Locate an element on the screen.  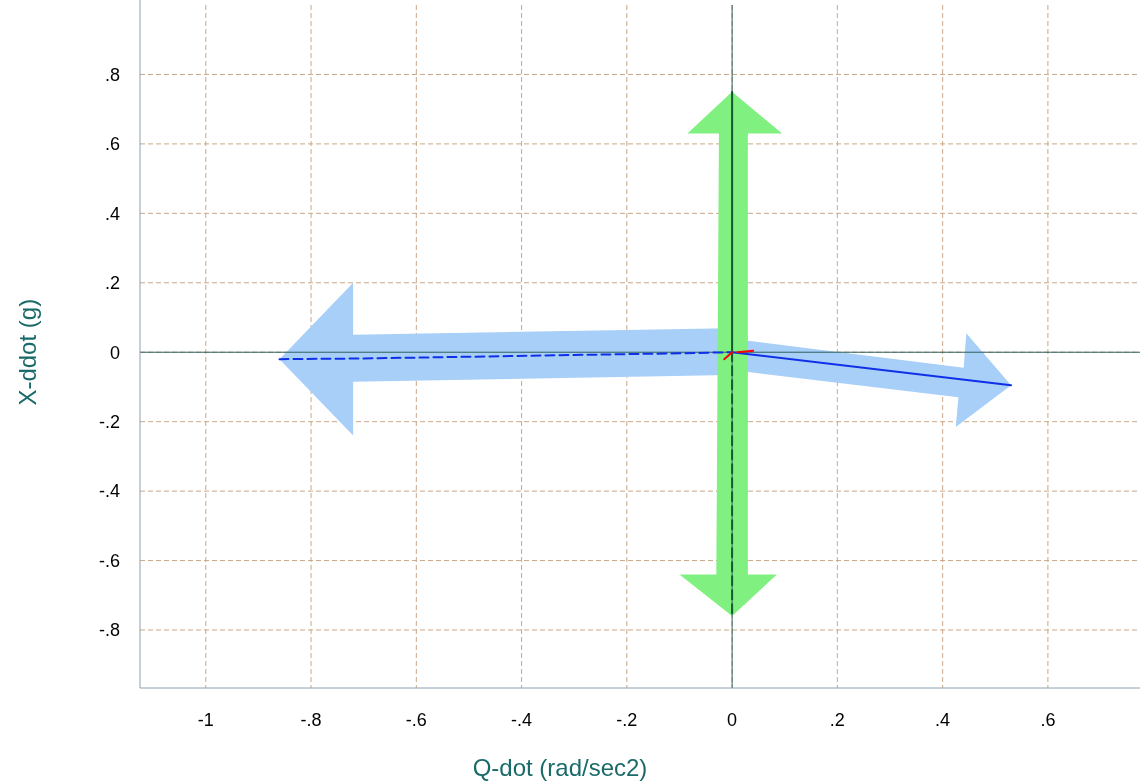
x-tick-label: -.6 is located at coordinates (416, 720).